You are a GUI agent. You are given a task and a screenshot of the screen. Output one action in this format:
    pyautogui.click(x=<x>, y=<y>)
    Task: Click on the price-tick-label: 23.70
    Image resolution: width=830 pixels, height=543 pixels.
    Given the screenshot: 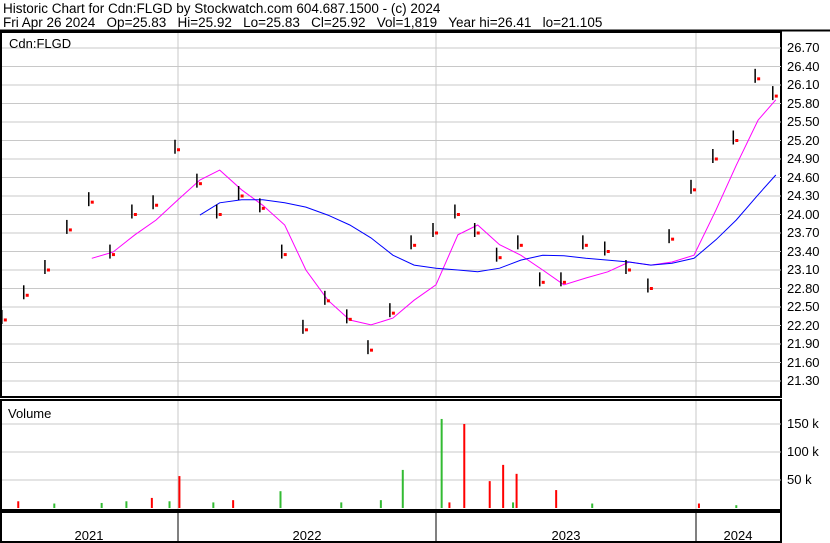 What is the action you would take?
    pyautogui.click(x=803, y=232)
    